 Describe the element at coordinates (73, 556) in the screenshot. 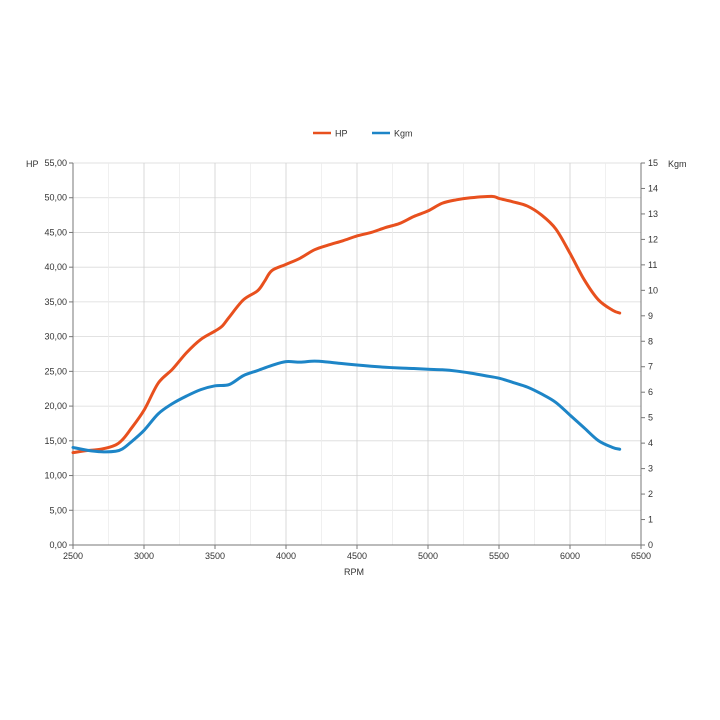

I see `x-tick-label: 2500` at that location.